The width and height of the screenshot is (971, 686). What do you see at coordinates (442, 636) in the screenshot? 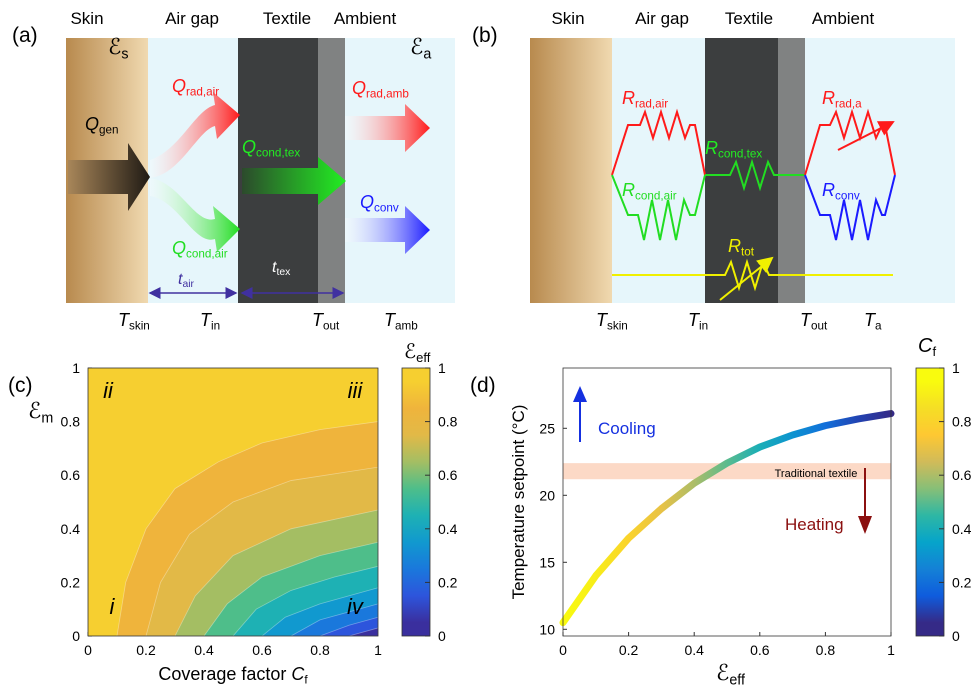
I see `colorbar-tick-label: 0` at bounding box center [442, 636].